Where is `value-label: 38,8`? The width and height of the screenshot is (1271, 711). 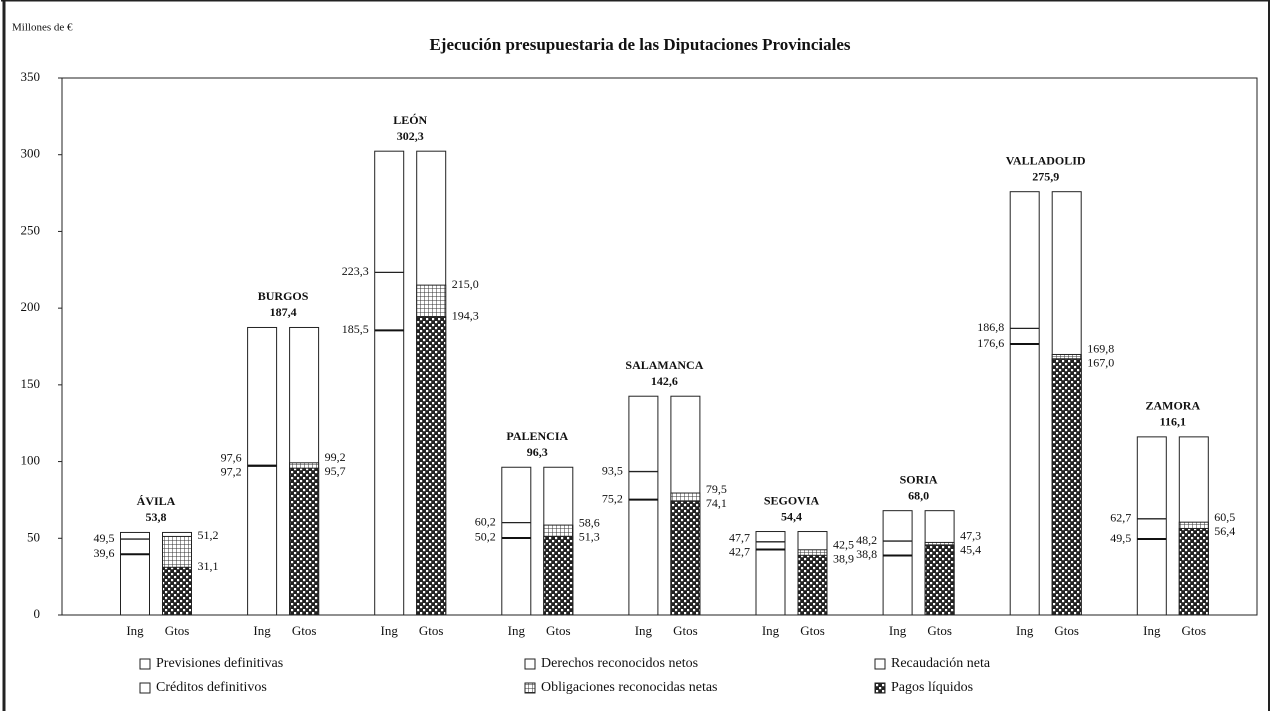 value-label: 38,8 is located at coordinates (866, 554).